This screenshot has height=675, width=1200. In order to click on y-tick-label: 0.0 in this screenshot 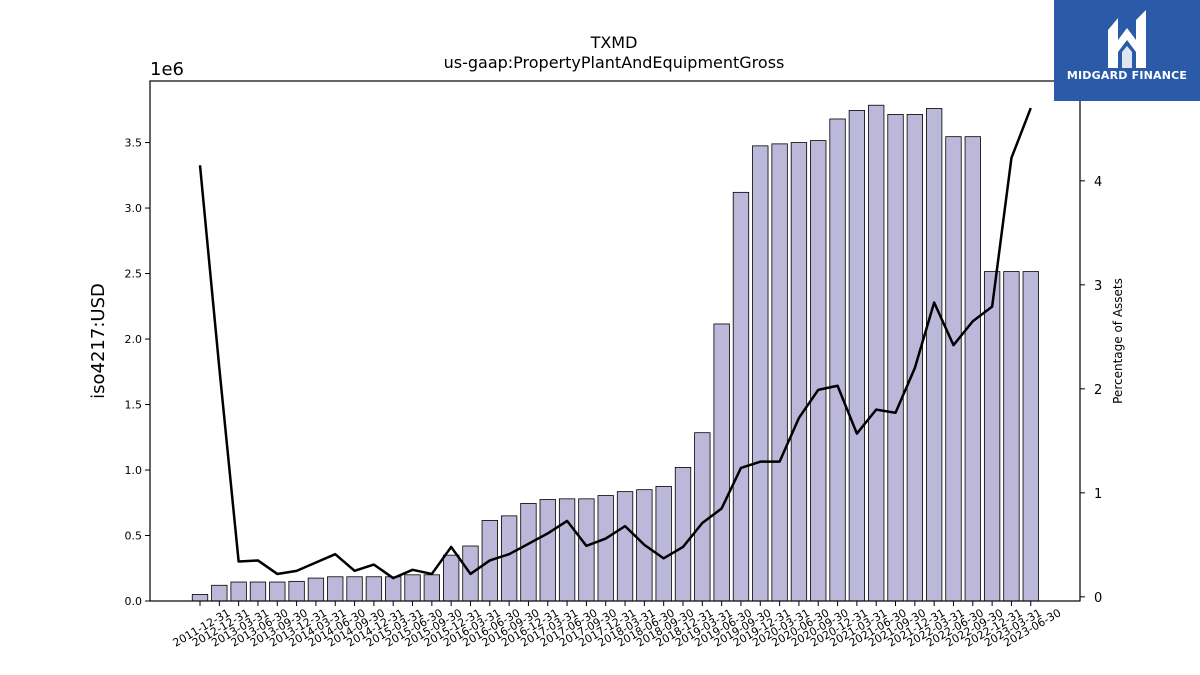, I will do `click(134, 601)`.